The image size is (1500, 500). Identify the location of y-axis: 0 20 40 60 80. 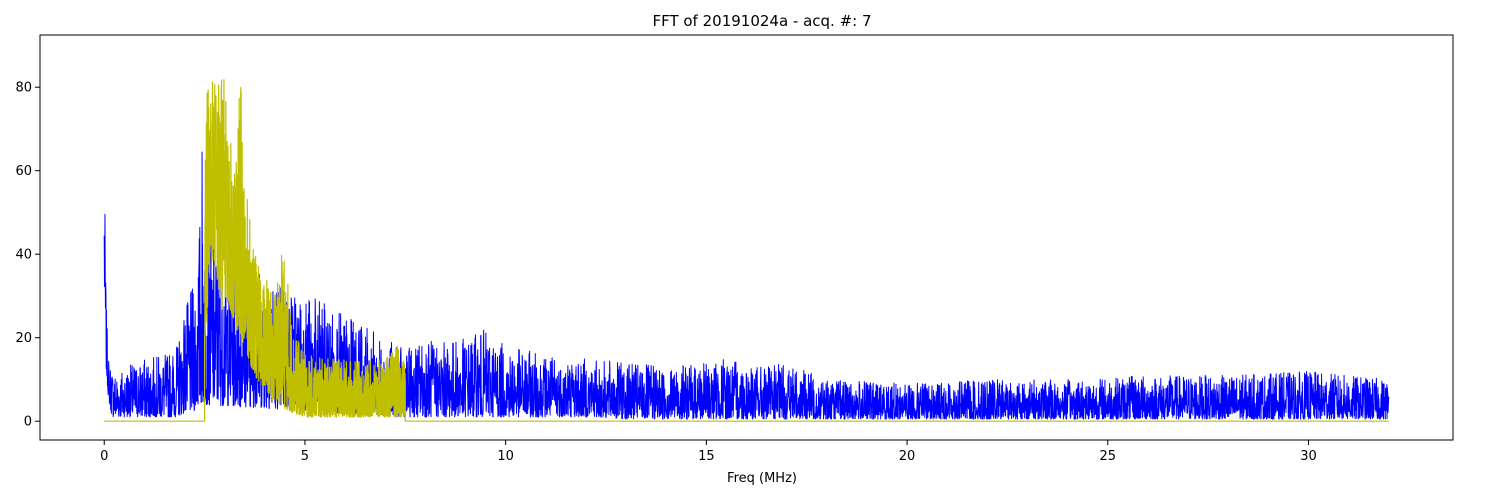
(27, 255).